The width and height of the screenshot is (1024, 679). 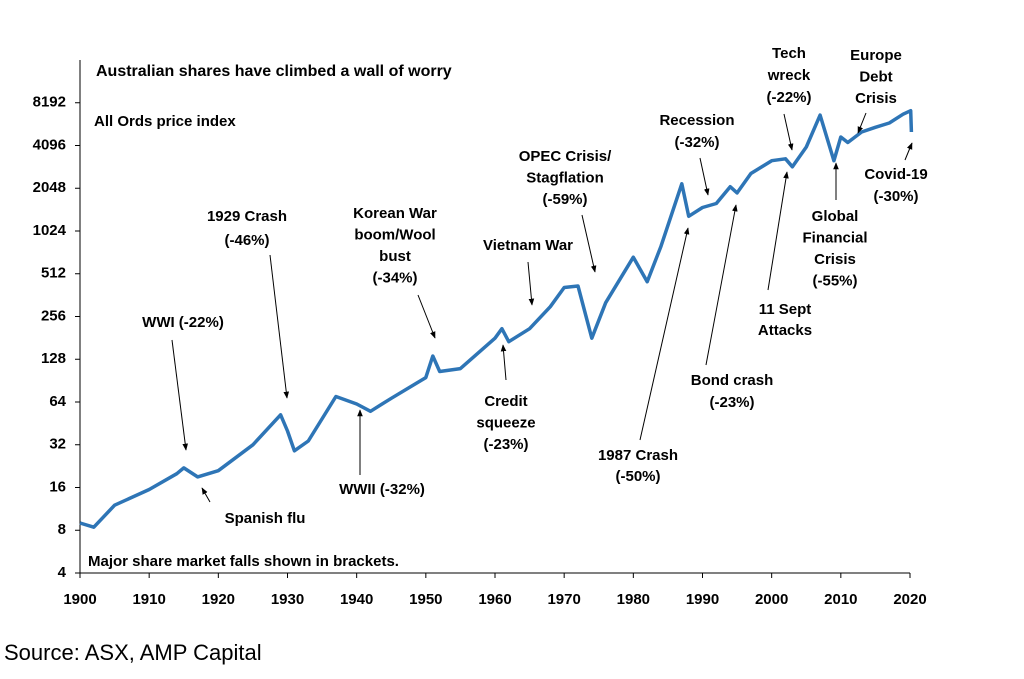 I want to click on annotation: Bond crash, so click(x=732, y=380).